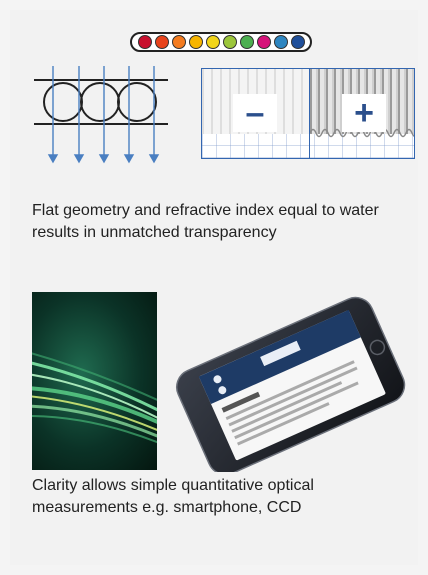  I want to click on color-scale-pill, so click(221, 42).